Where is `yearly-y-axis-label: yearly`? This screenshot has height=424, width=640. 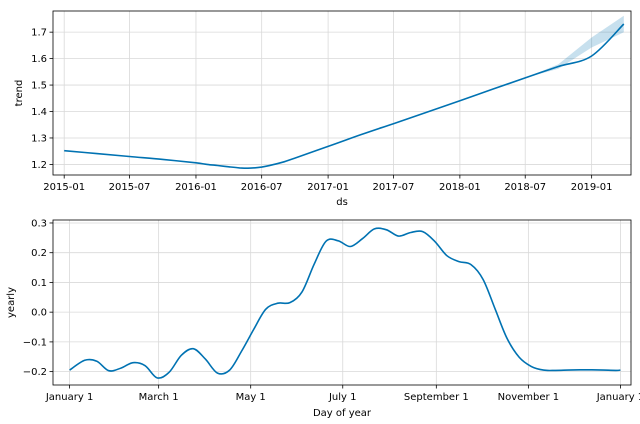 yearly-y-axis-label: yearly is located at coordinates (11, 302).